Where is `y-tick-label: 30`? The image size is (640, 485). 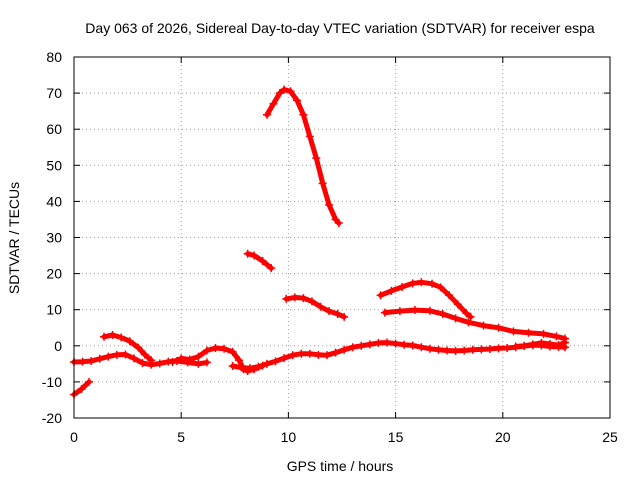
y-tick-label: 30 is located at coordinates (54, 238).